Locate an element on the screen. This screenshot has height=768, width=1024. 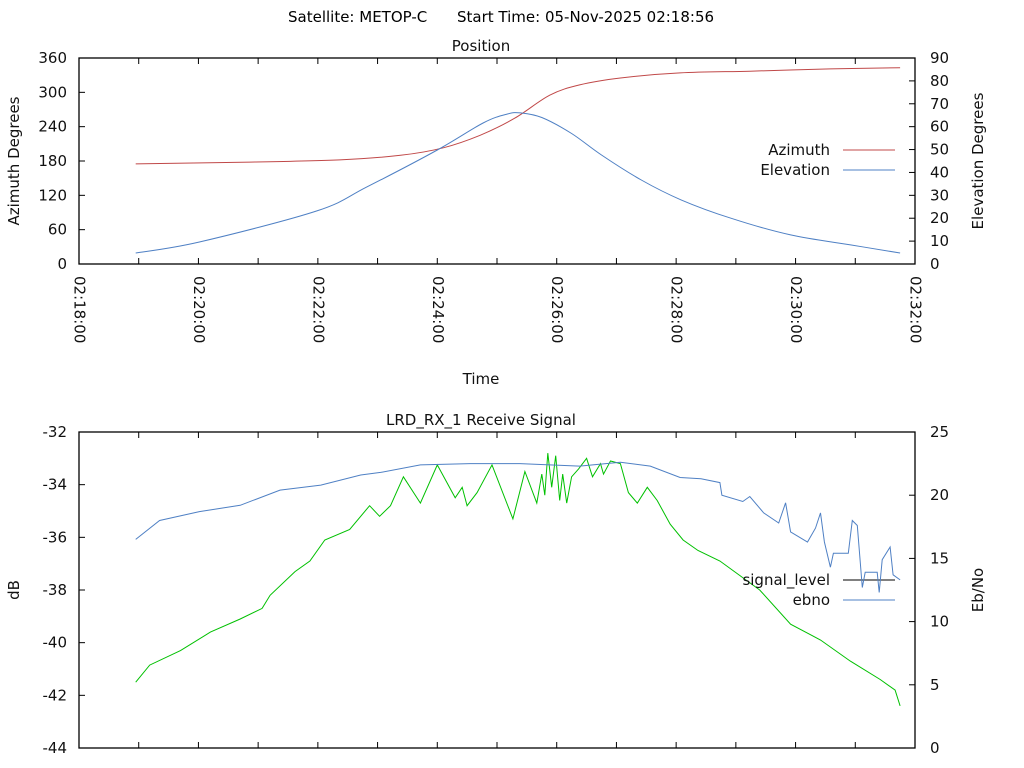
x-tick-label: 02:32:00 is located at coordinates (916, 309).